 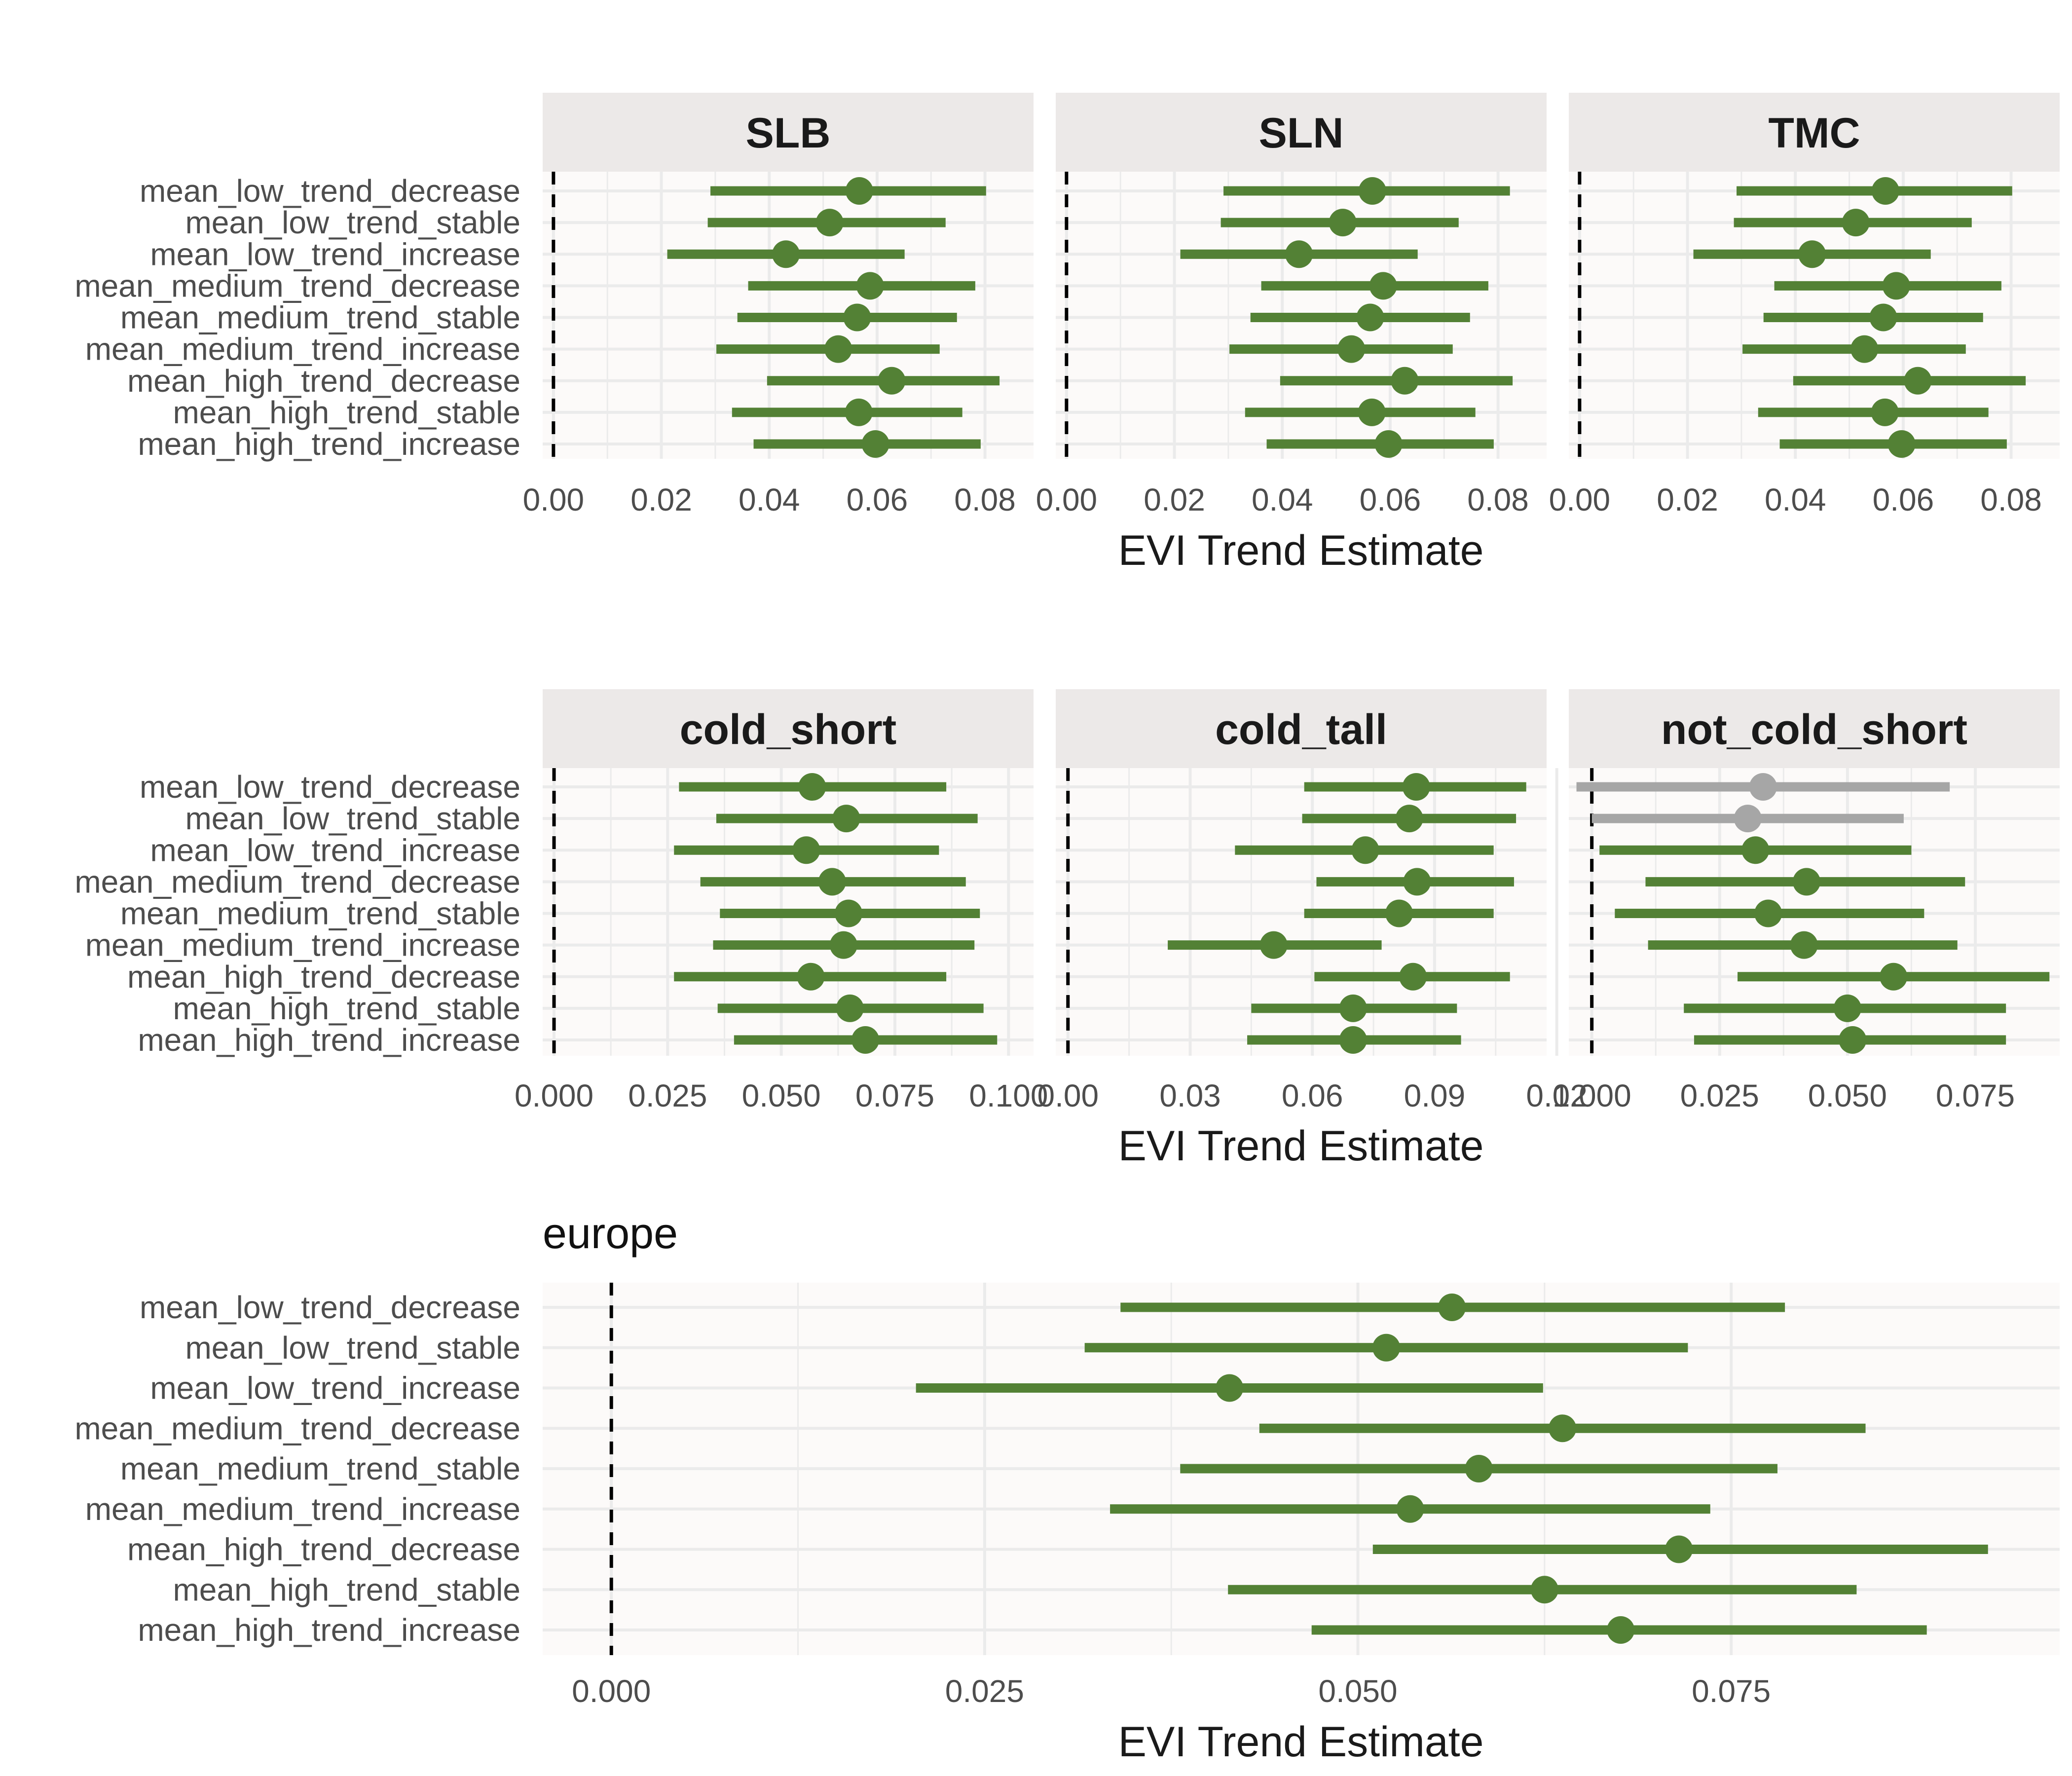 What do you see at coordinates (353, 223) in the screenshot?
I see `top-category-label: mean_low_trend_stable` at bounding box center [353, 223].